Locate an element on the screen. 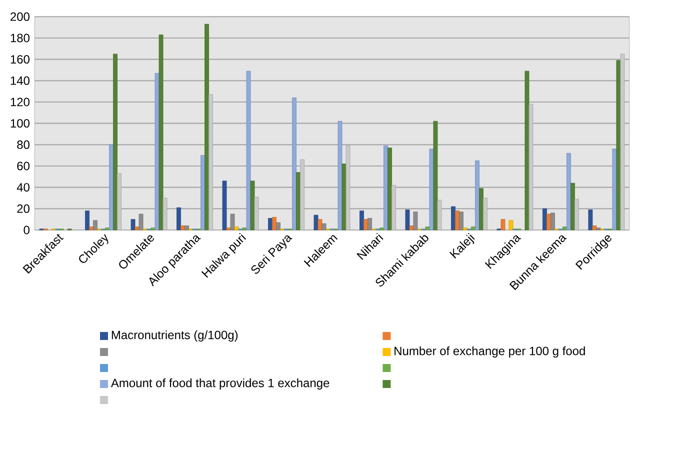 The width and height of the screenshot is (678, 472). y-tick-label: 40 is located at coordinates (23, 187).